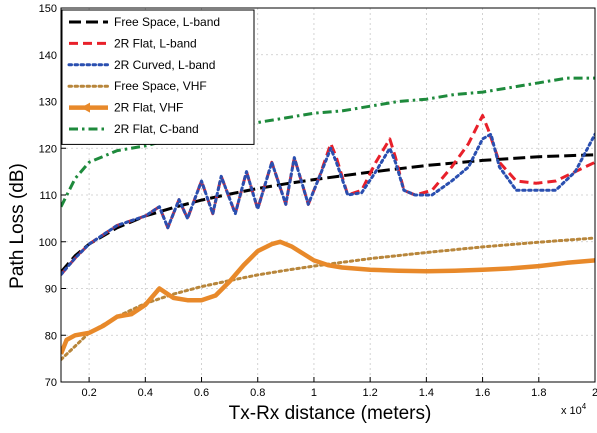  Describe the element at coordinates (594, 393) in the screenshot. I see `x-tick-label: 2` at that location.